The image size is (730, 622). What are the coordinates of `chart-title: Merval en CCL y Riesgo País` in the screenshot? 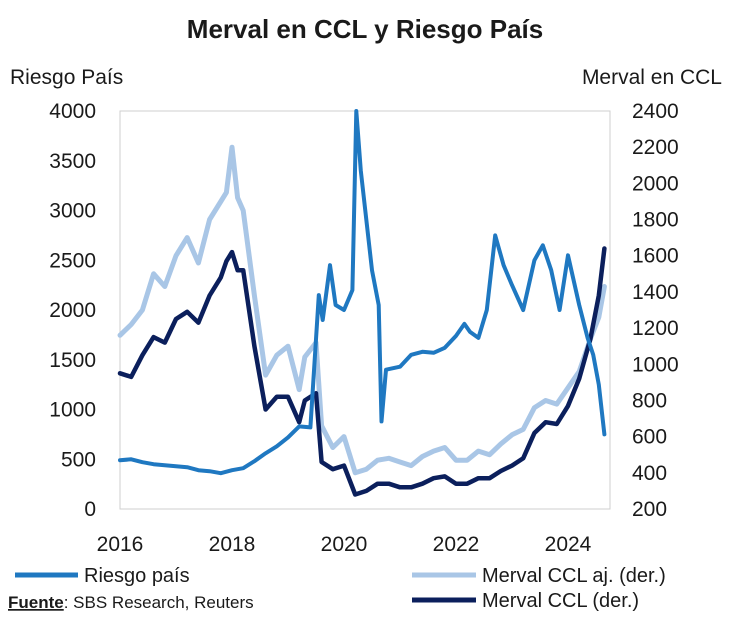 It's located at (365, 29).